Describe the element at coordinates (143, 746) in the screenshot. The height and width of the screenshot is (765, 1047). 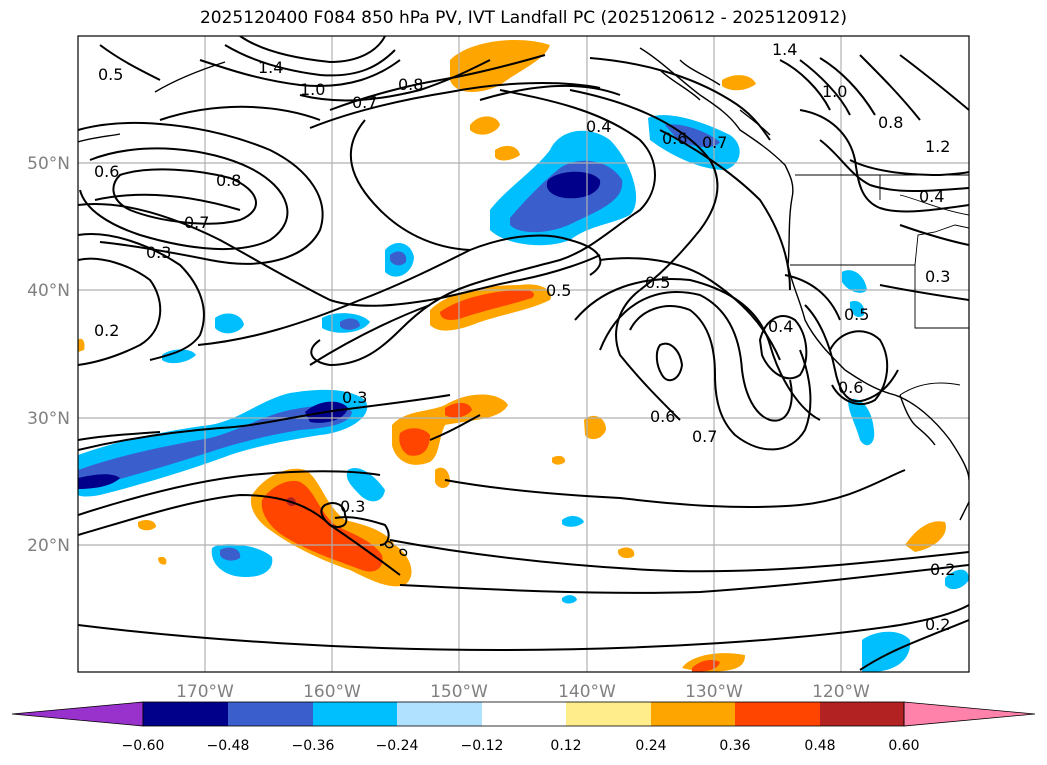
I see `colorbar-tick-label: −0.60` at that location.